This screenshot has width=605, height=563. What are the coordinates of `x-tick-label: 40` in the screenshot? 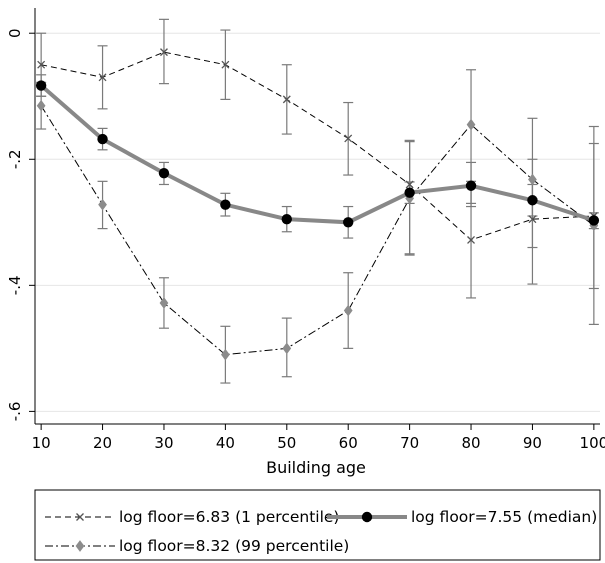 It's located at (225, 443).